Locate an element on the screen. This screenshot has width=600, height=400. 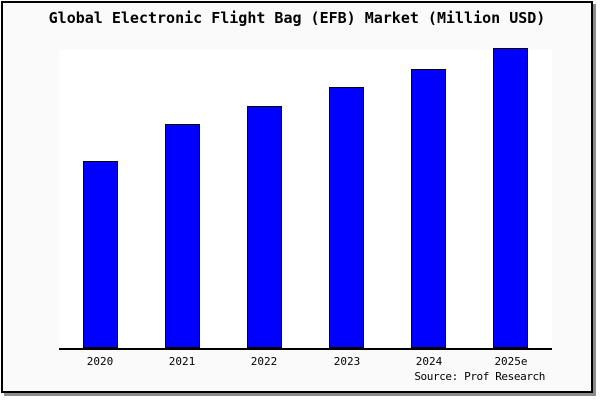
x-tick-label-2024: 2024 is located at coordinates (429, 361).